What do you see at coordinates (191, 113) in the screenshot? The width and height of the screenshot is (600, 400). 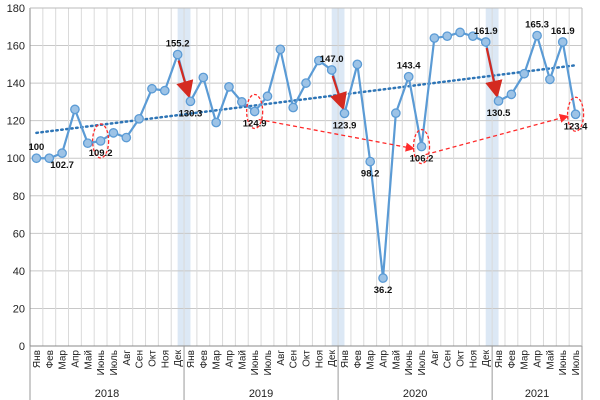 I see `data-label: 130.3` at bounding box center [191, 113].